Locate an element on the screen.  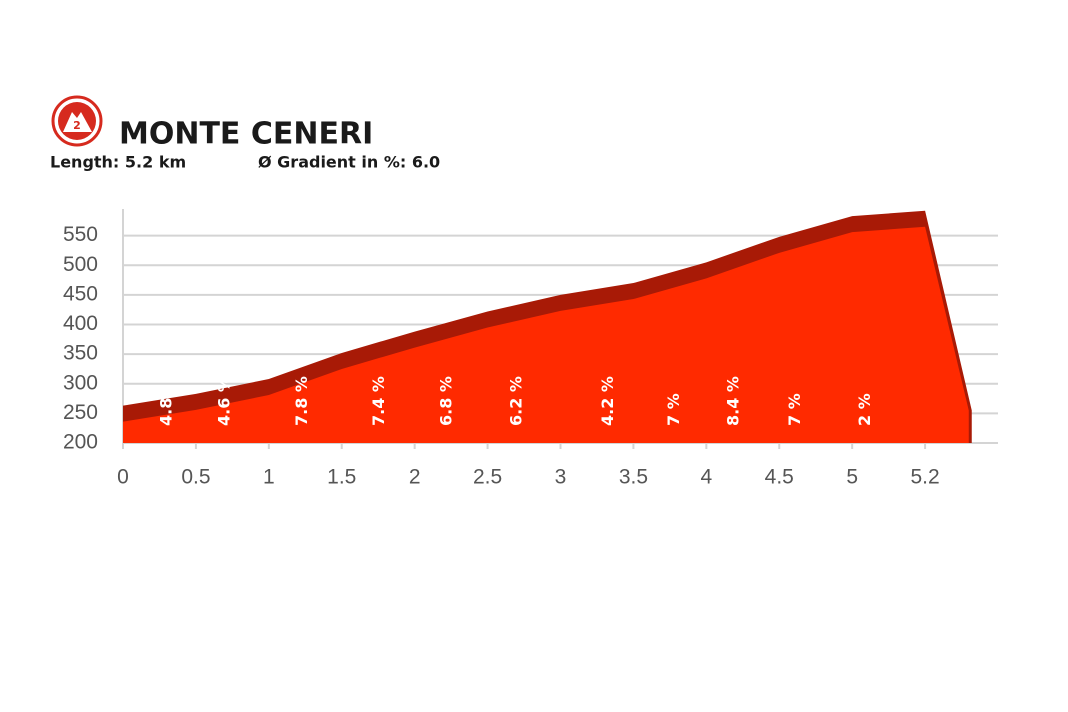
gradient-label: 2 % is located at coordinates (864, 409).